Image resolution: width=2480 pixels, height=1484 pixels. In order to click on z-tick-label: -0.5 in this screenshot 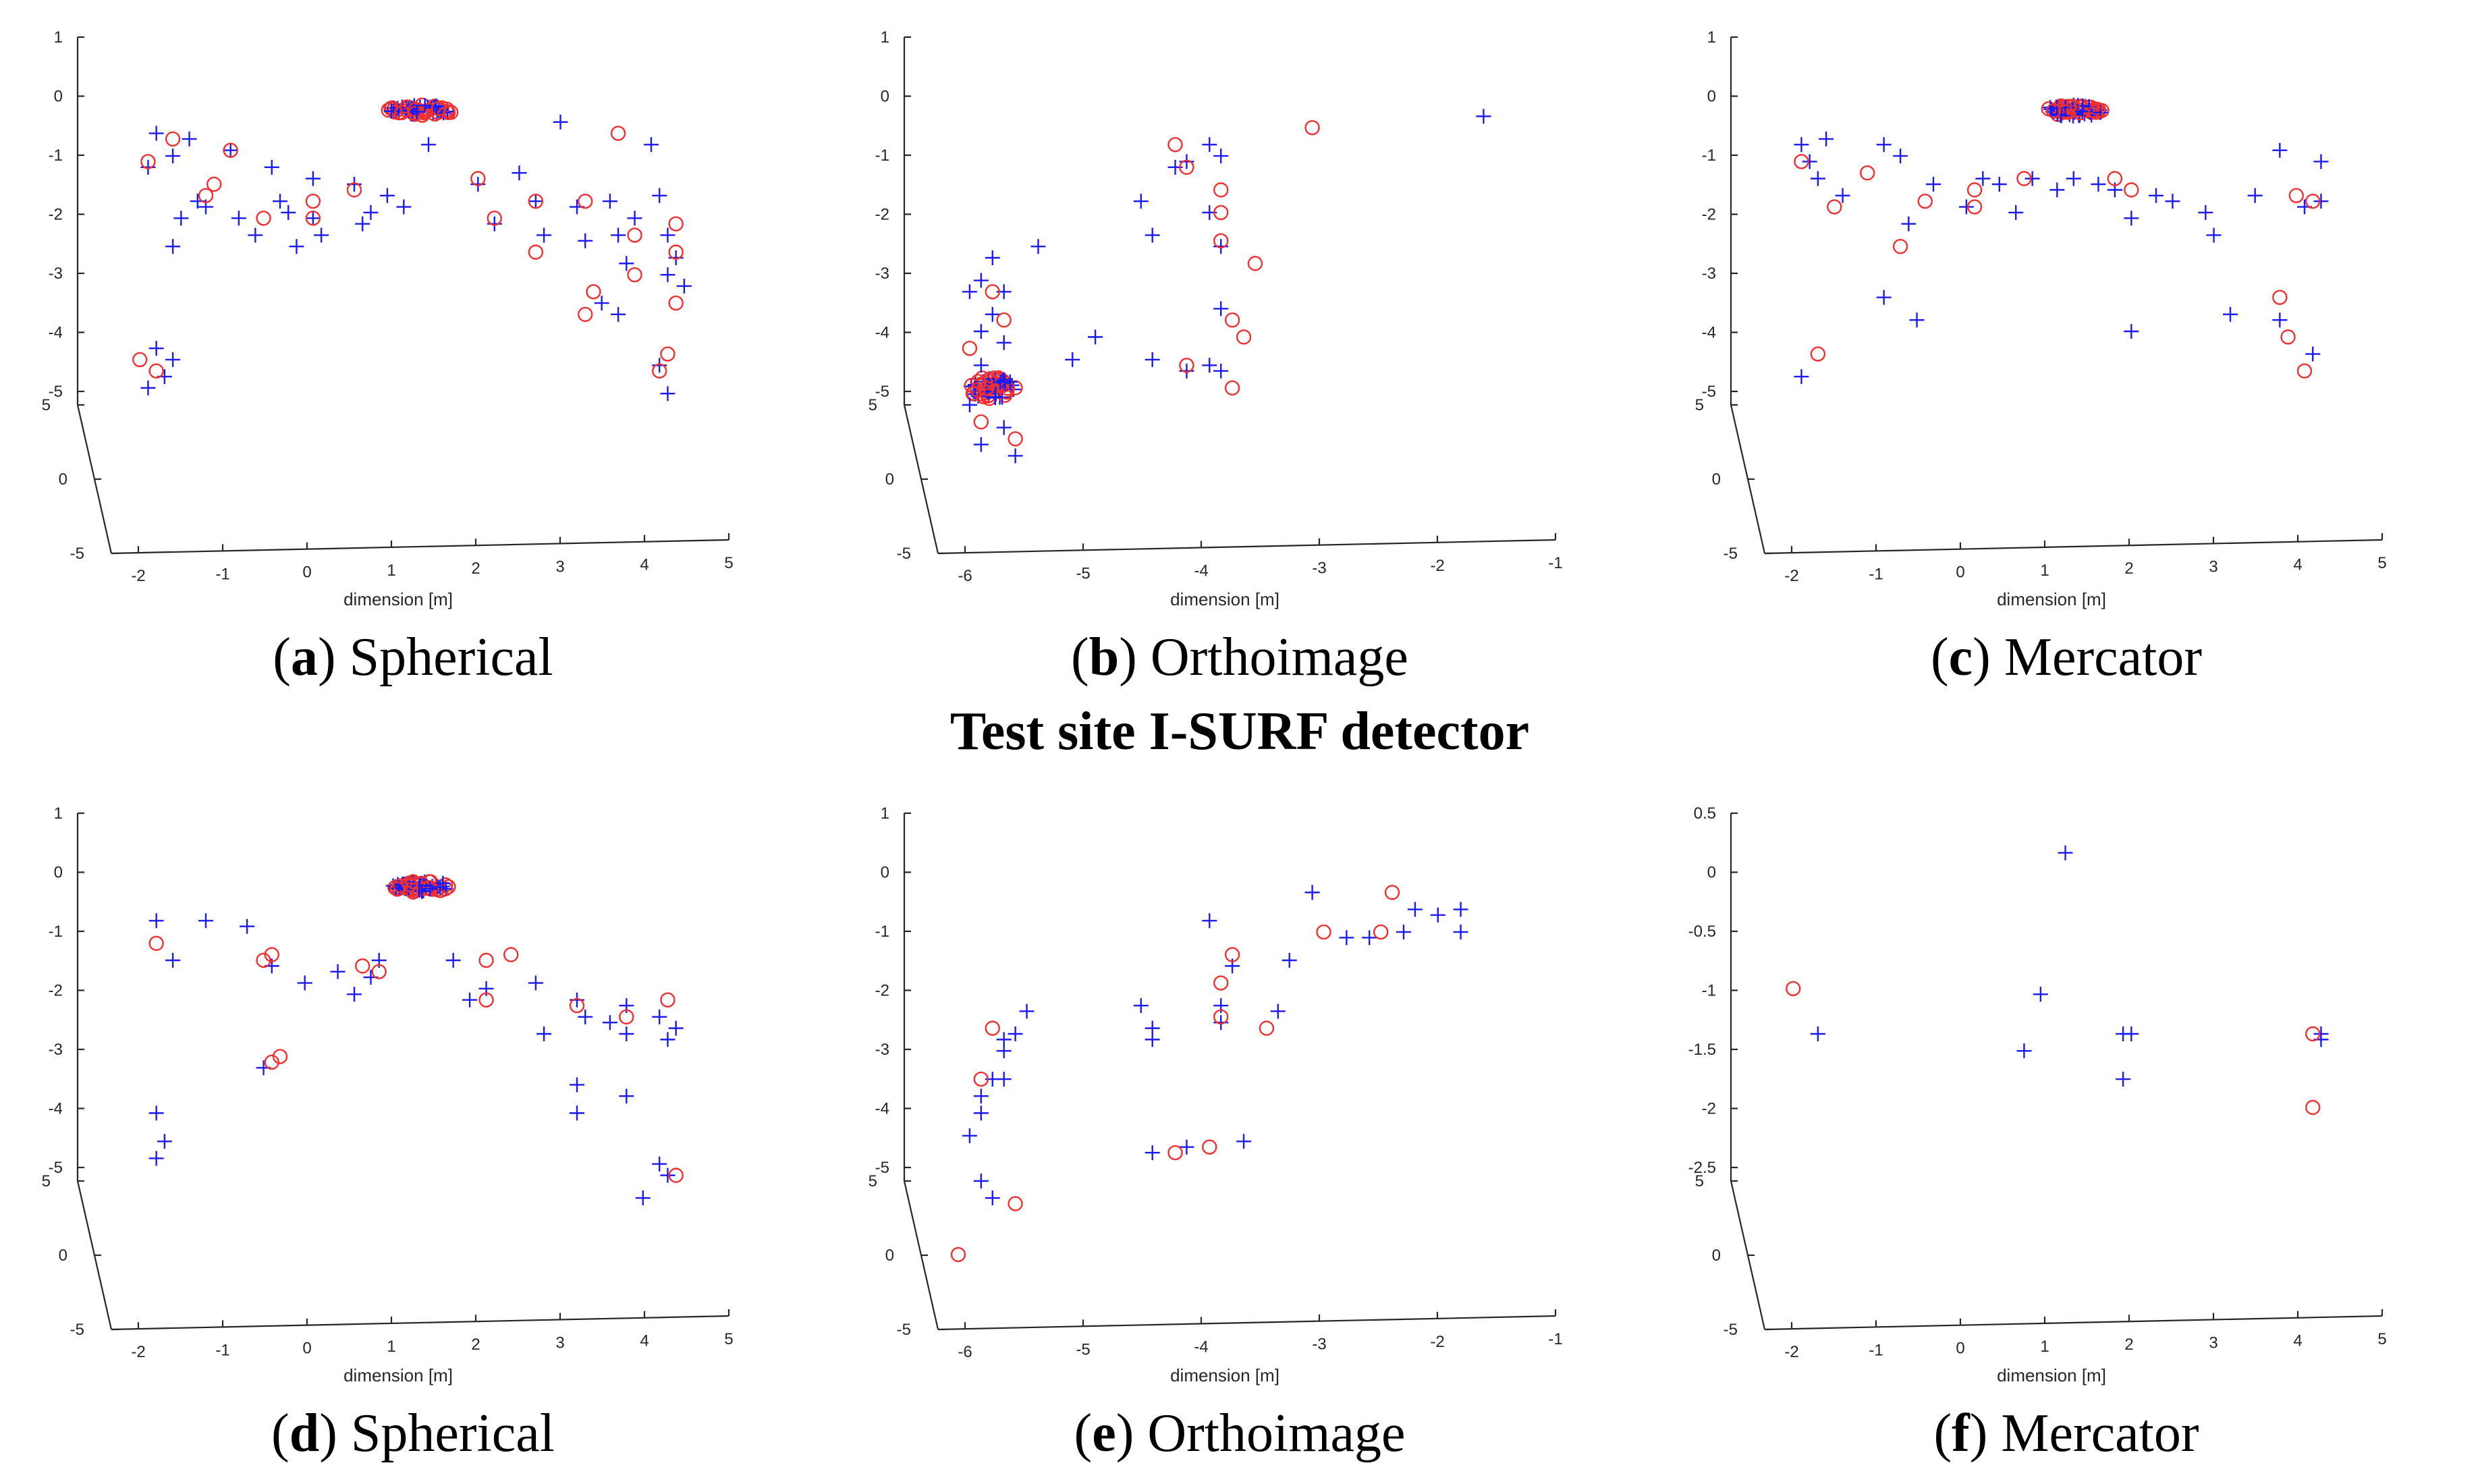, I will do `click(1702, 932)`.